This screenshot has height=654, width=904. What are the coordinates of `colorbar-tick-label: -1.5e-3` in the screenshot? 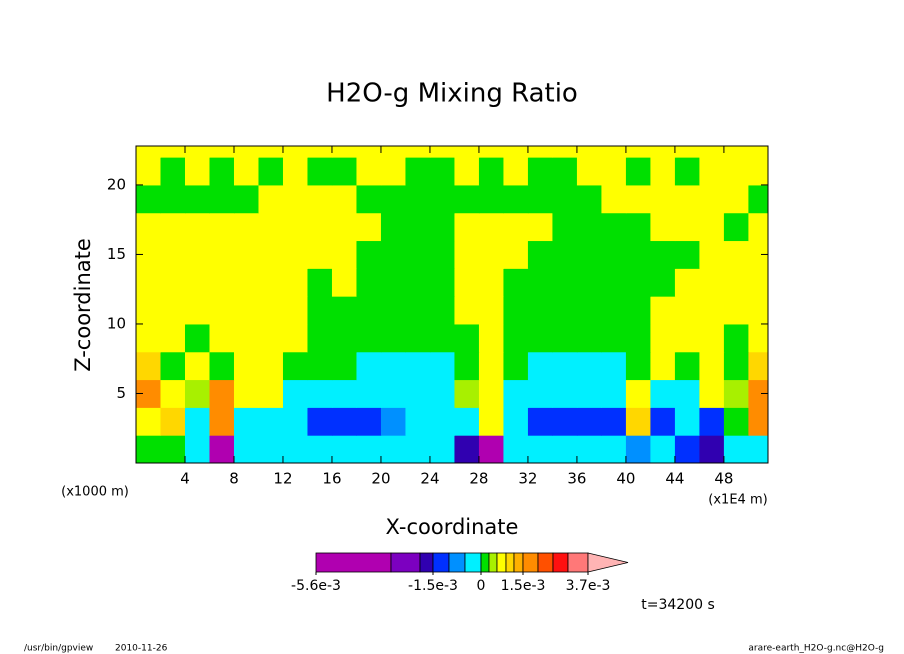 It's located at (433, 586).